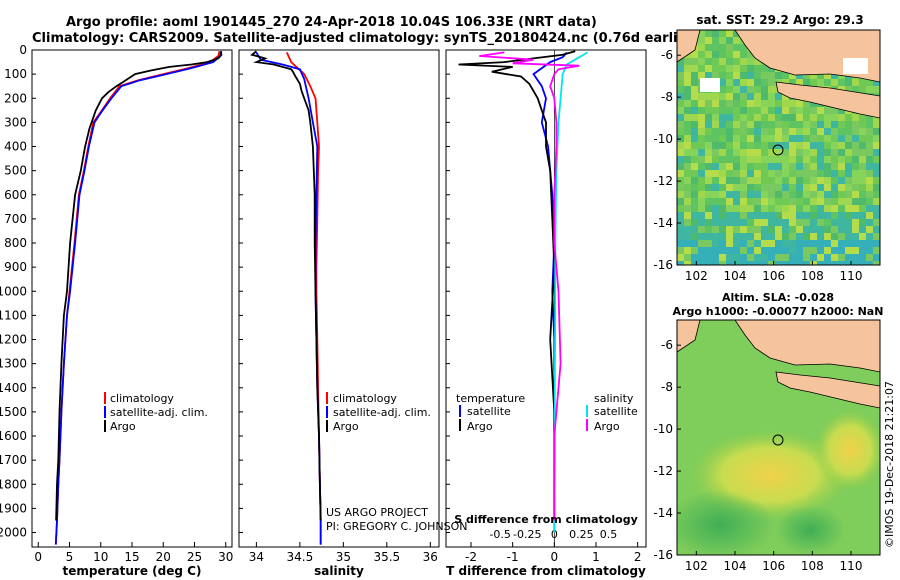  I want to click on depth-tick-label: 1000, so click(13, 291).